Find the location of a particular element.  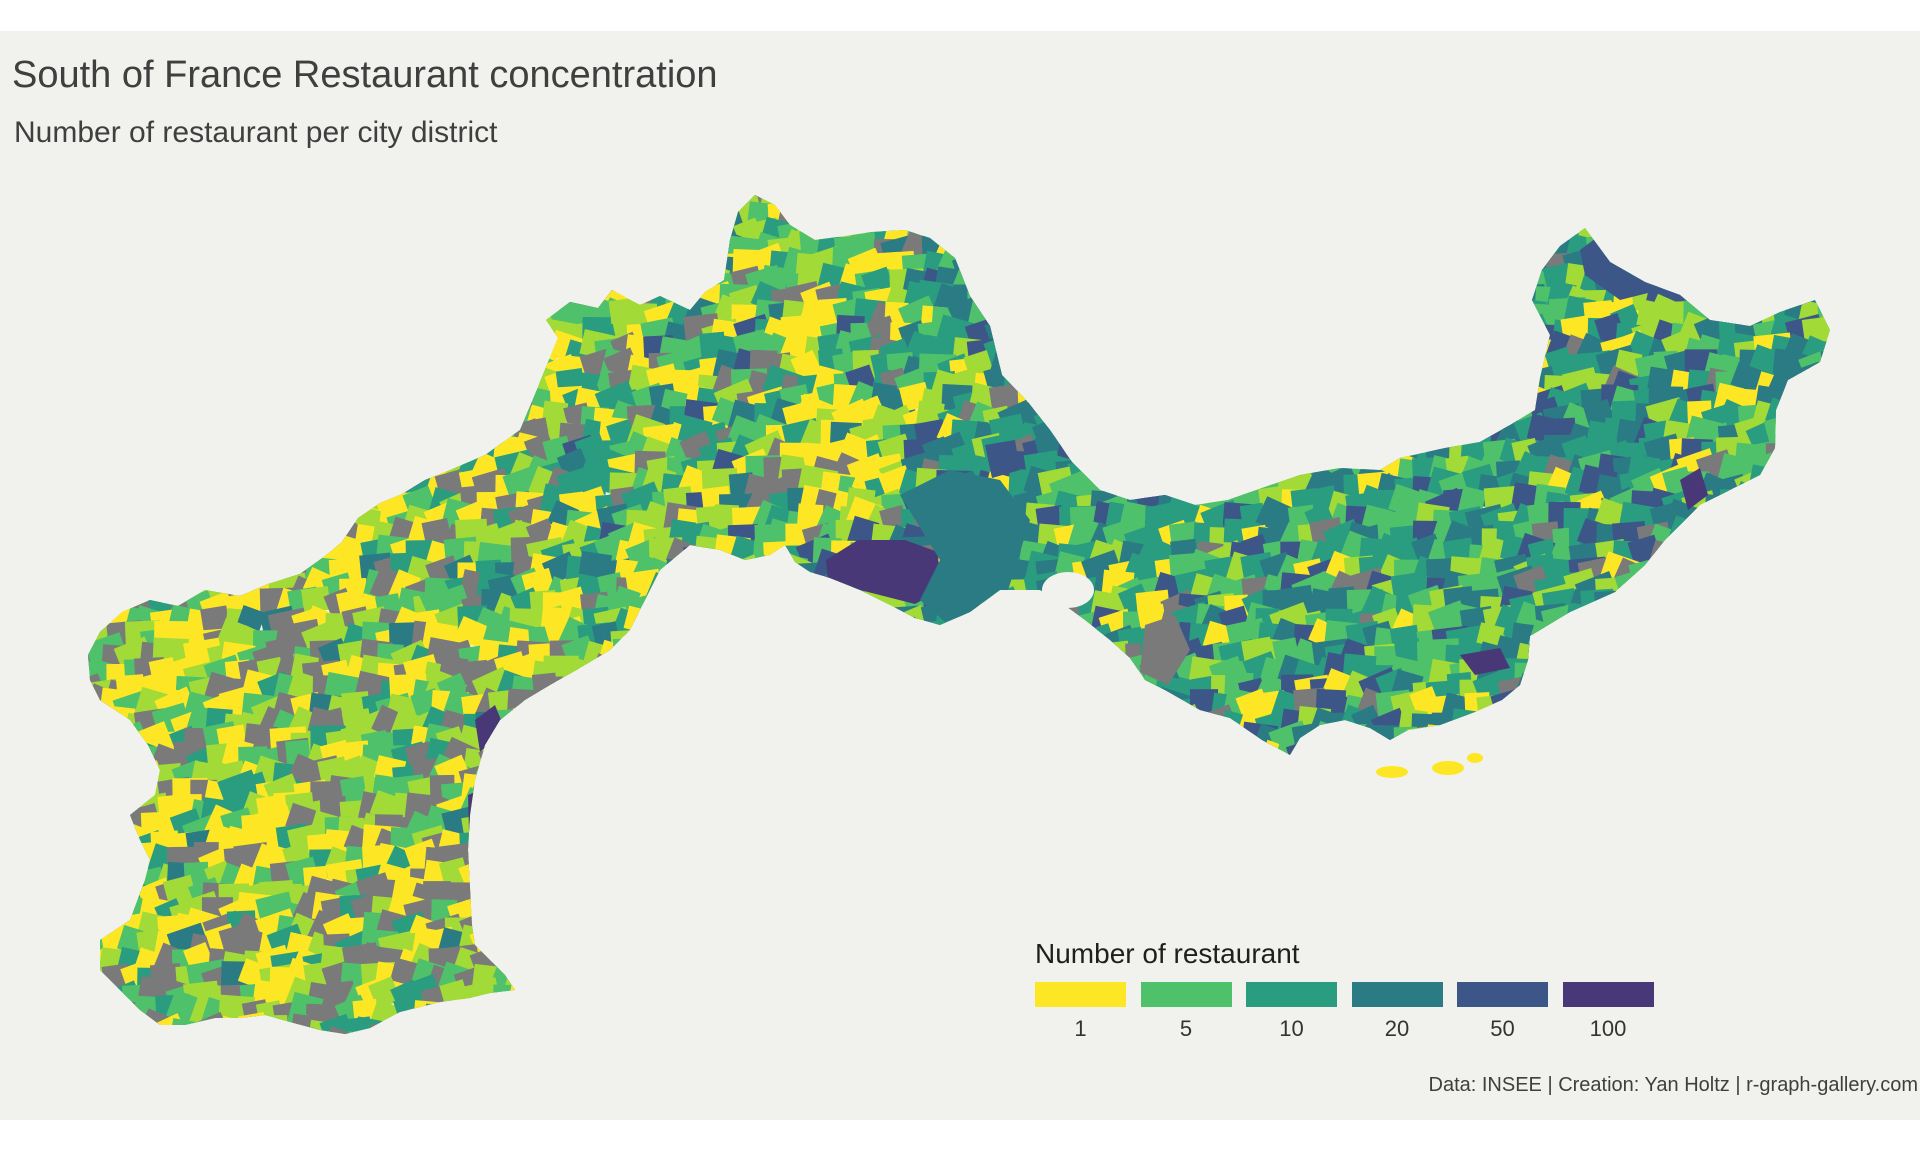

legend-label-10: 10 is located at coordinates (1291, 1028).